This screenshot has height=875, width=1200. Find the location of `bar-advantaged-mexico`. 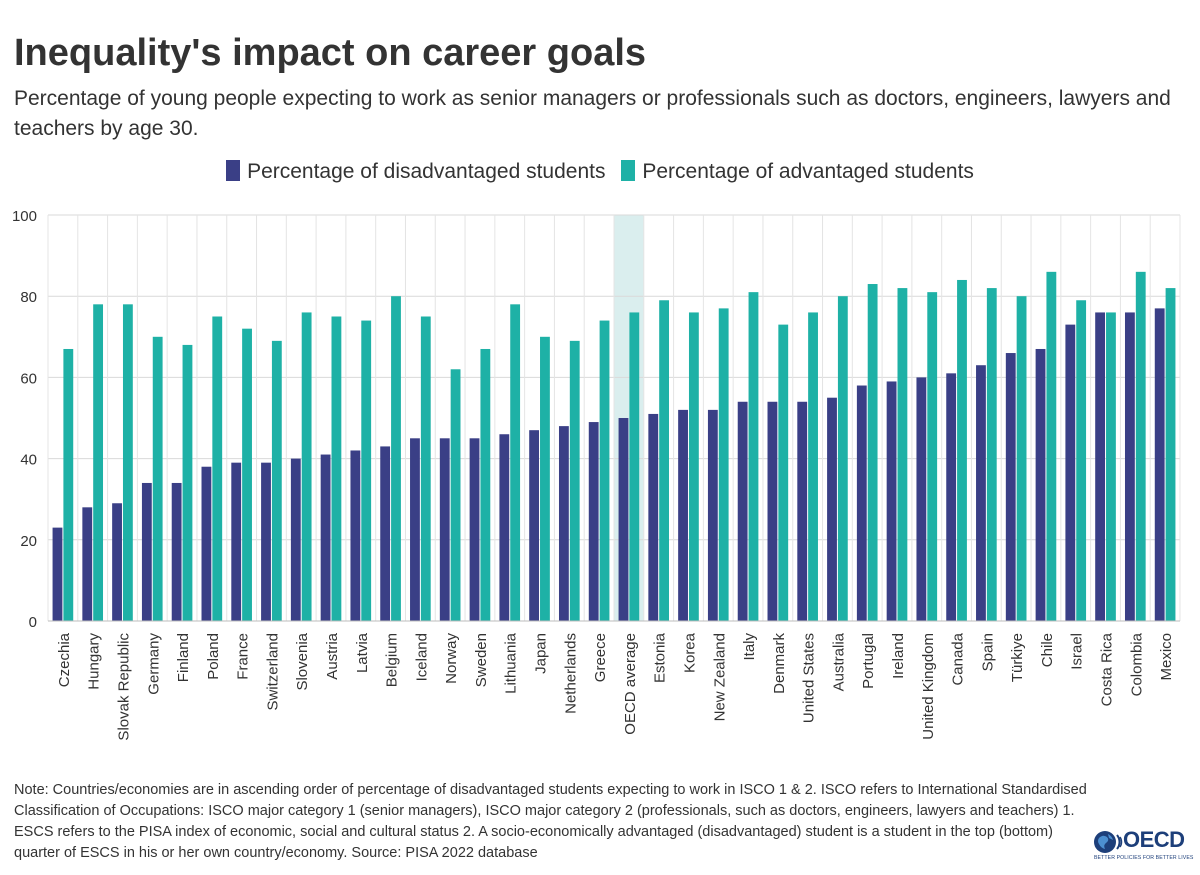

bar-advantaged-mexico is located at coordinates (1170, 454).